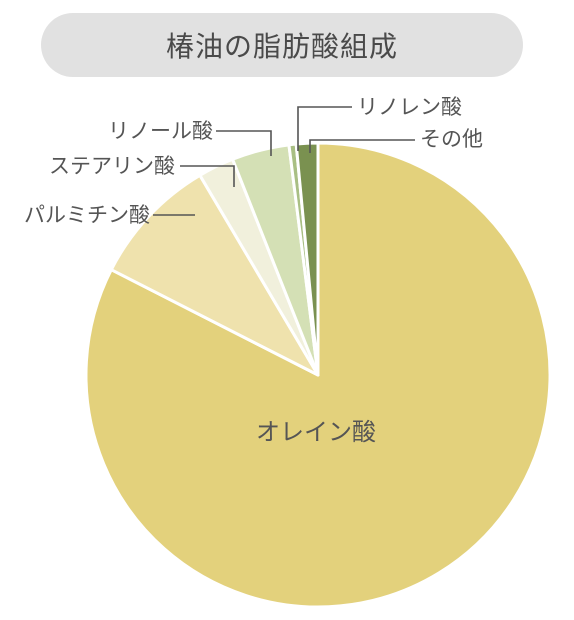  What do you see at coordinates (307, 259) in the screenshot?
I see `pie-slice-other` at bounding box center [307, 259].